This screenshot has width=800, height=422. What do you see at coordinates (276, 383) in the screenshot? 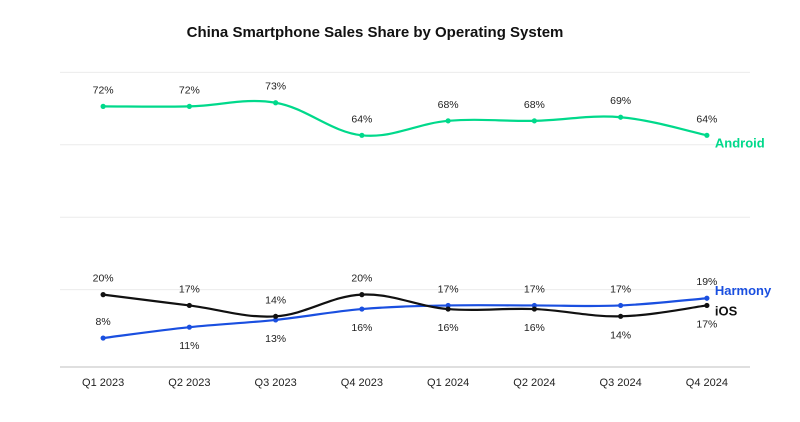
I see `x-tick-label: Q3 2023` at bounding box center [276, 383].